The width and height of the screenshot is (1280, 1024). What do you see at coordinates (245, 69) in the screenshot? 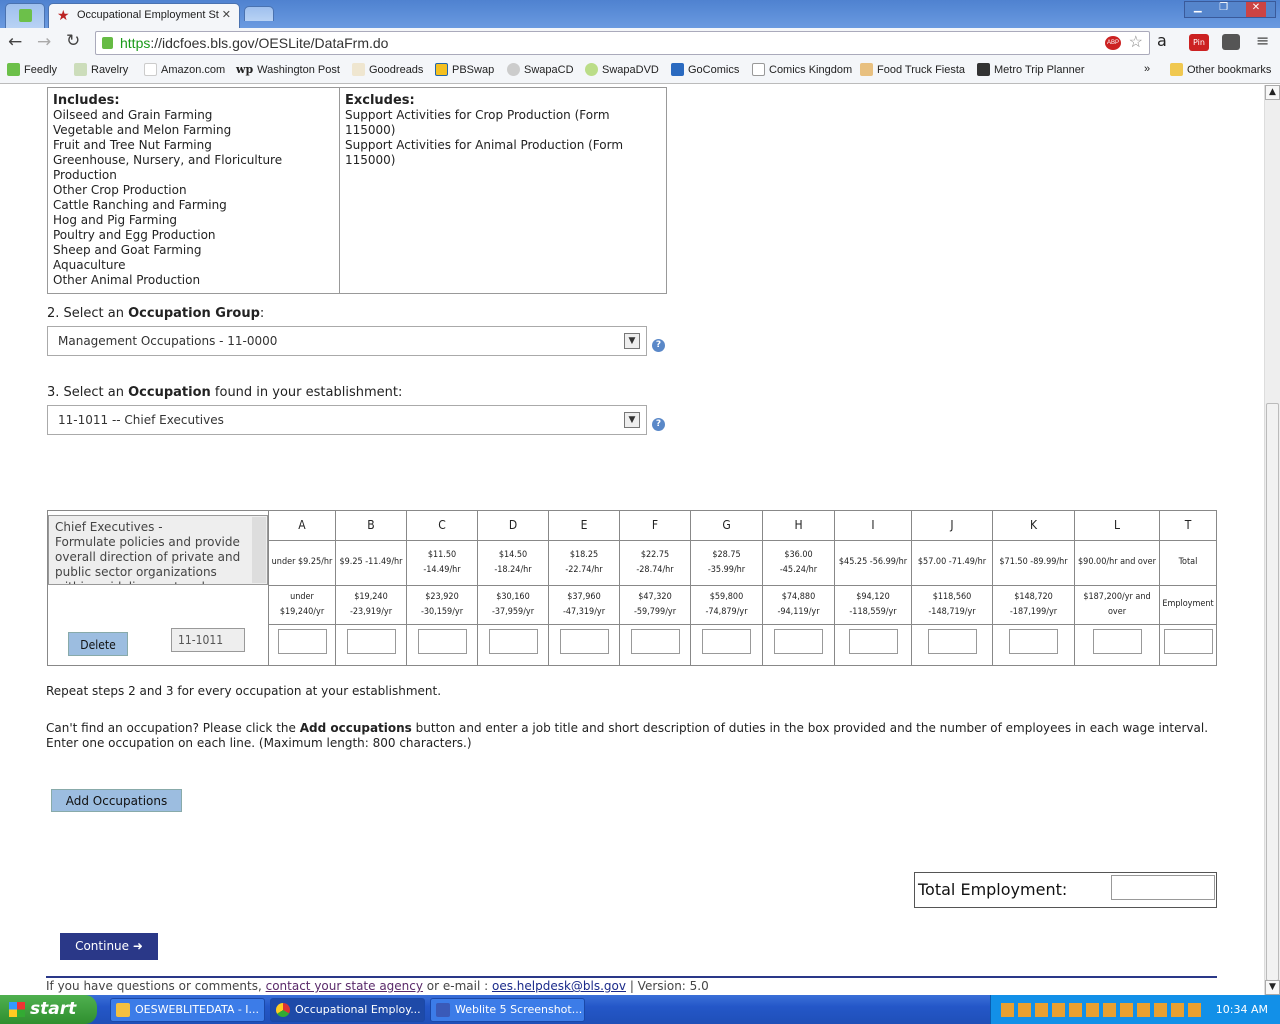
I see `wp-icon: wp` at bounding box center [245, 69].